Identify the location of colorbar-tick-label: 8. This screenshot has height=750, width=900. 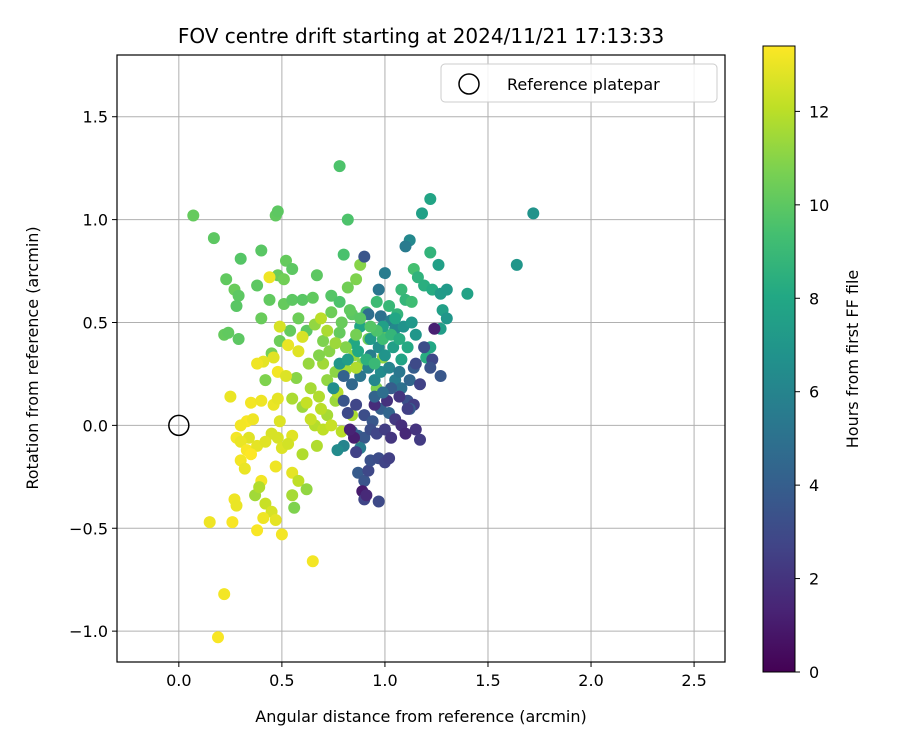
(814, 298).